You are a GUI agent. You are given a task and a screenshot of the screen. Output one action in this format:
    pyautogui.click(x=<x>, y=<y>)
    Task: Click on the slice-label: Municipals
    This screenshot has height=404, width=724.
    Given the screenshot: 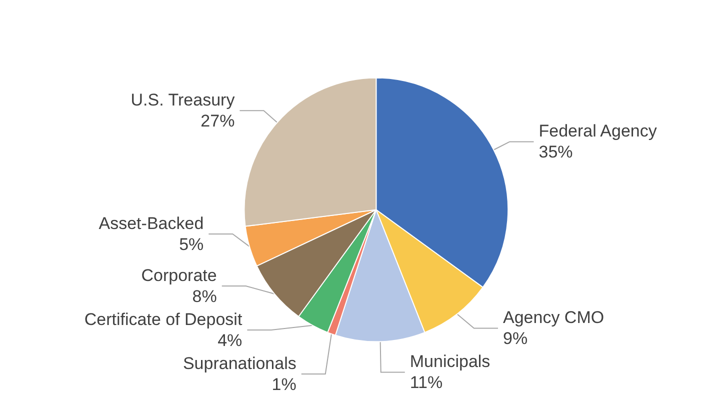 What is the action you would take?
    pyautogui.click(x=450, y=362)
    